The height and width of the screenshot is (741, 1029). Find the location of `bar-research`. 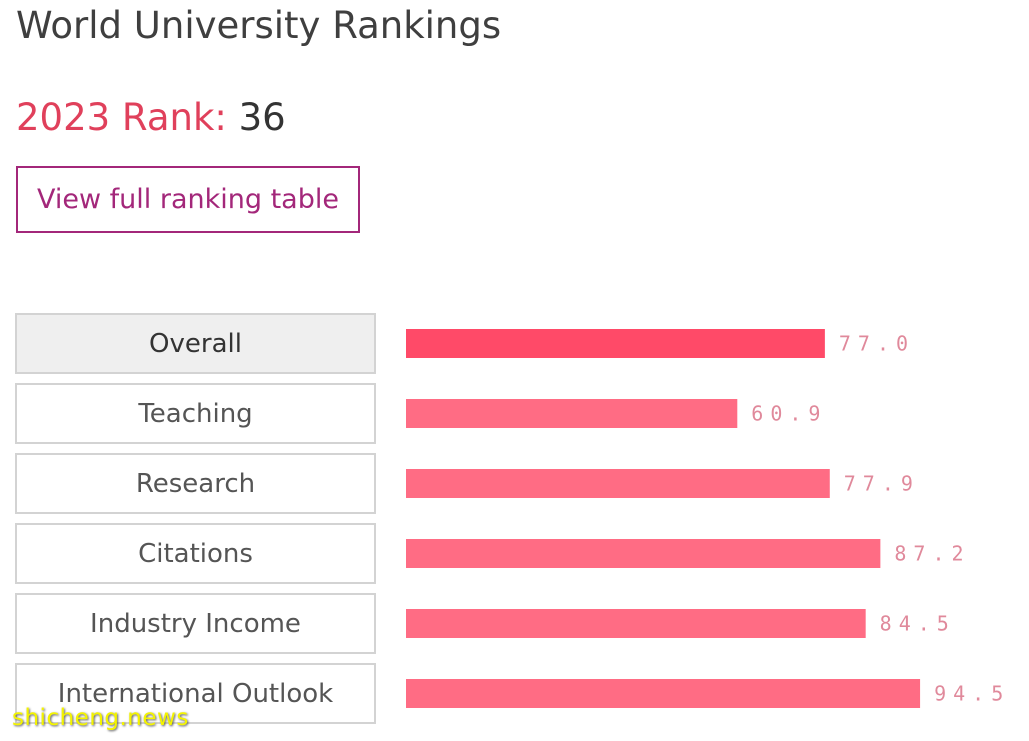

bar-research is located at coordinates (618, 483).